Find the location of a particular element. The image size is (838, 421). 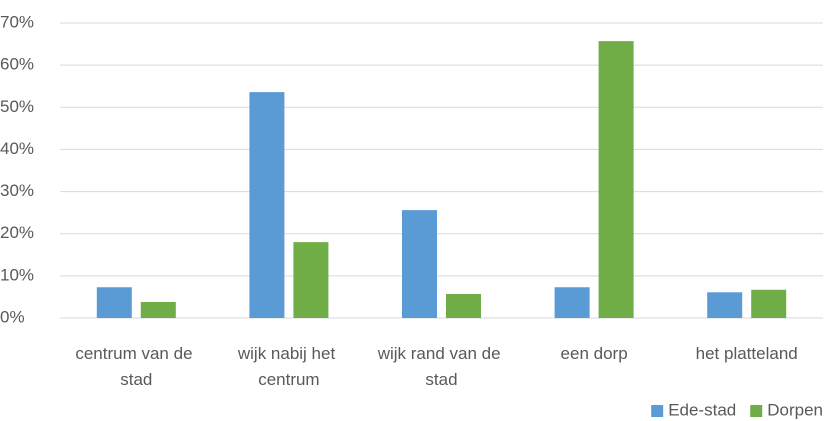

legend-label: Ede-stad is located at coordinates (702, 409).